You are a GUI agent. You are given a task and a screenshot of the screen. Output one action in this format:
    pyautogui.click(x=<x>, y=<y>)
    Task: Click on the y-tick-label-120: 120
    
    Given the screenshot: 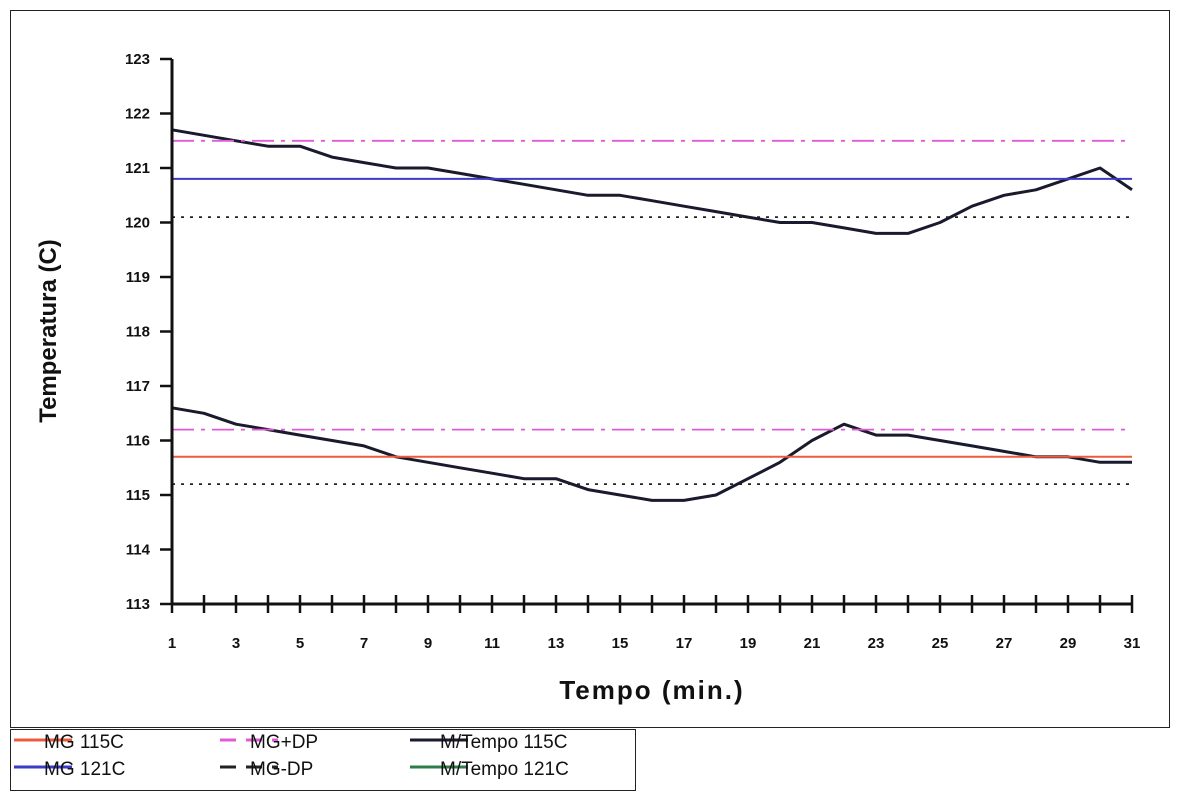 What is the action you would take?
    pyautogui.click(x=137, y=223)
    